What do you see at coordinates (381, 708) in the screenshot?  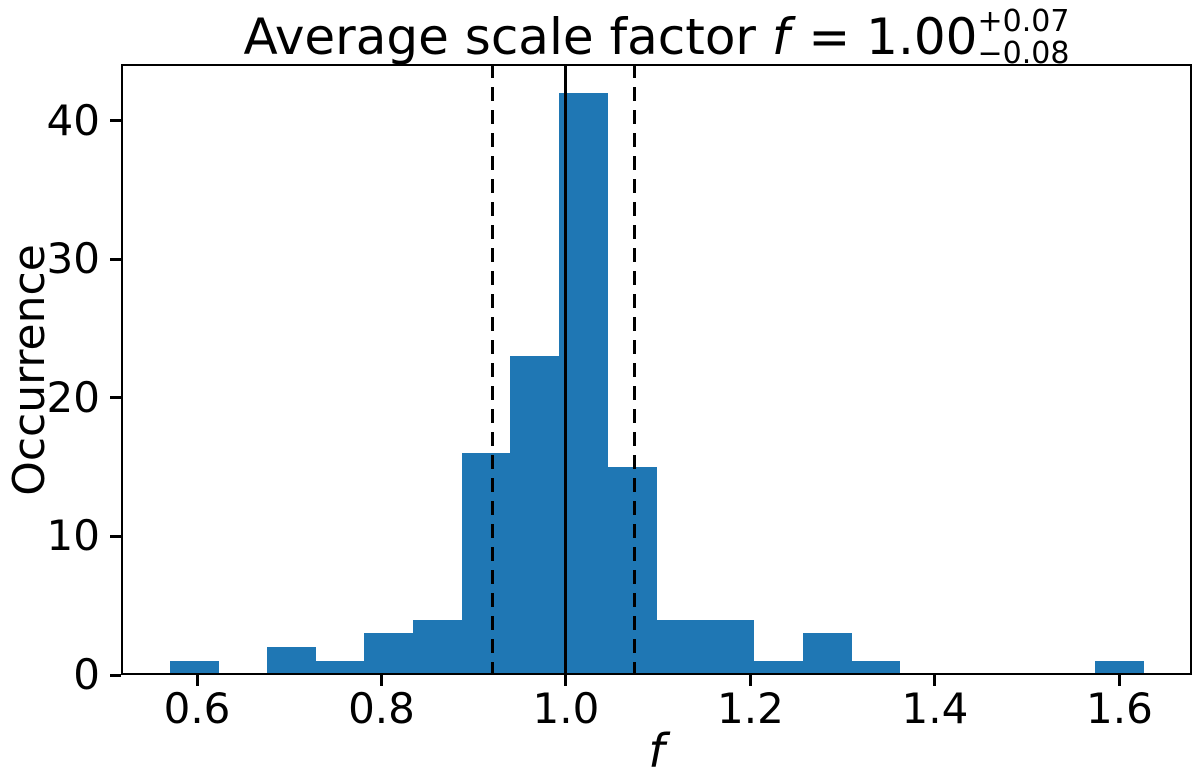 I see `x-tick-label: 0.8` at bounding box center [381, 708].